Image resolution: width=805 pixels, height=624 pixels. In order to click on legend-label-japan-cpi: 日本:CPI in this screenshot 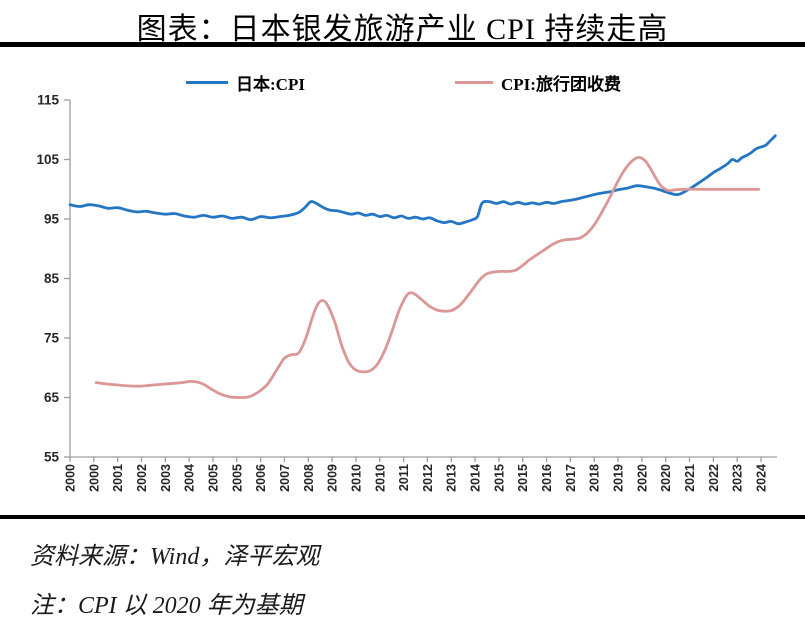, I will do `click(270, 84)`.